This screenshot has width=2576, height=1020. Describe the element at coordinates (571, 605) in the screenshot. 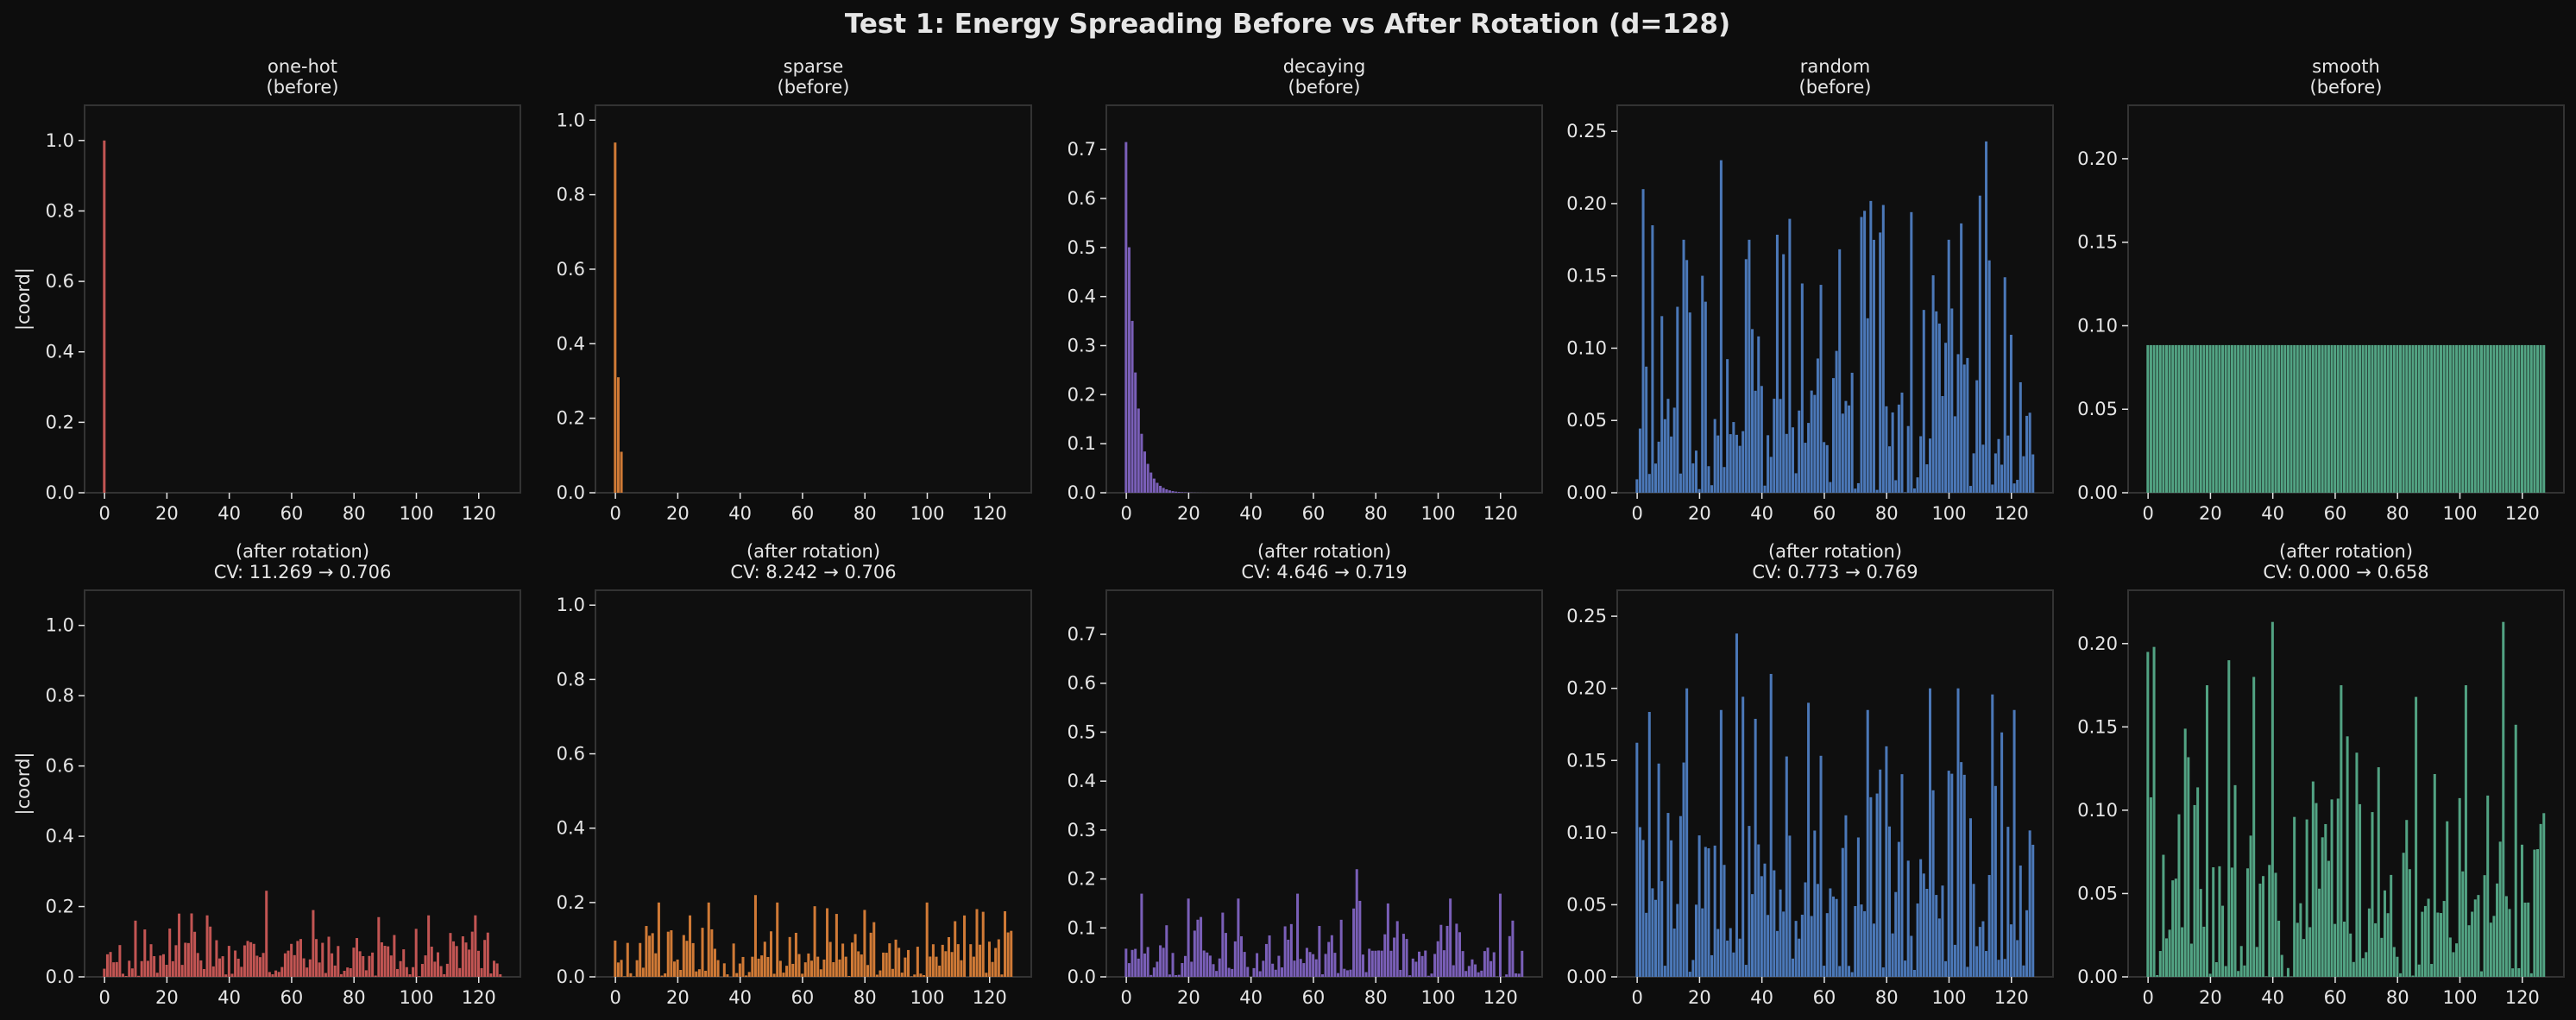

I see `y-tick-label: 1.0` at that location.